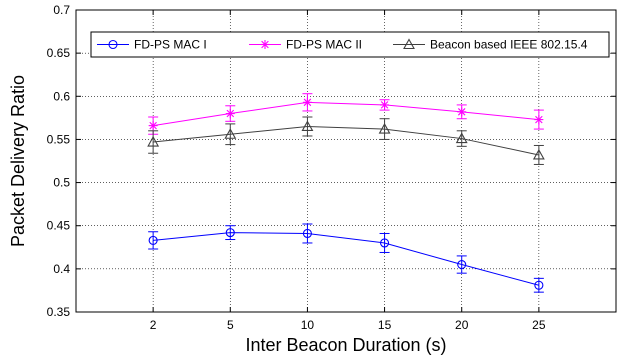 This screenshot has height=360, width=642. I want to click on x-tick-label: 10, so click(308, 325).